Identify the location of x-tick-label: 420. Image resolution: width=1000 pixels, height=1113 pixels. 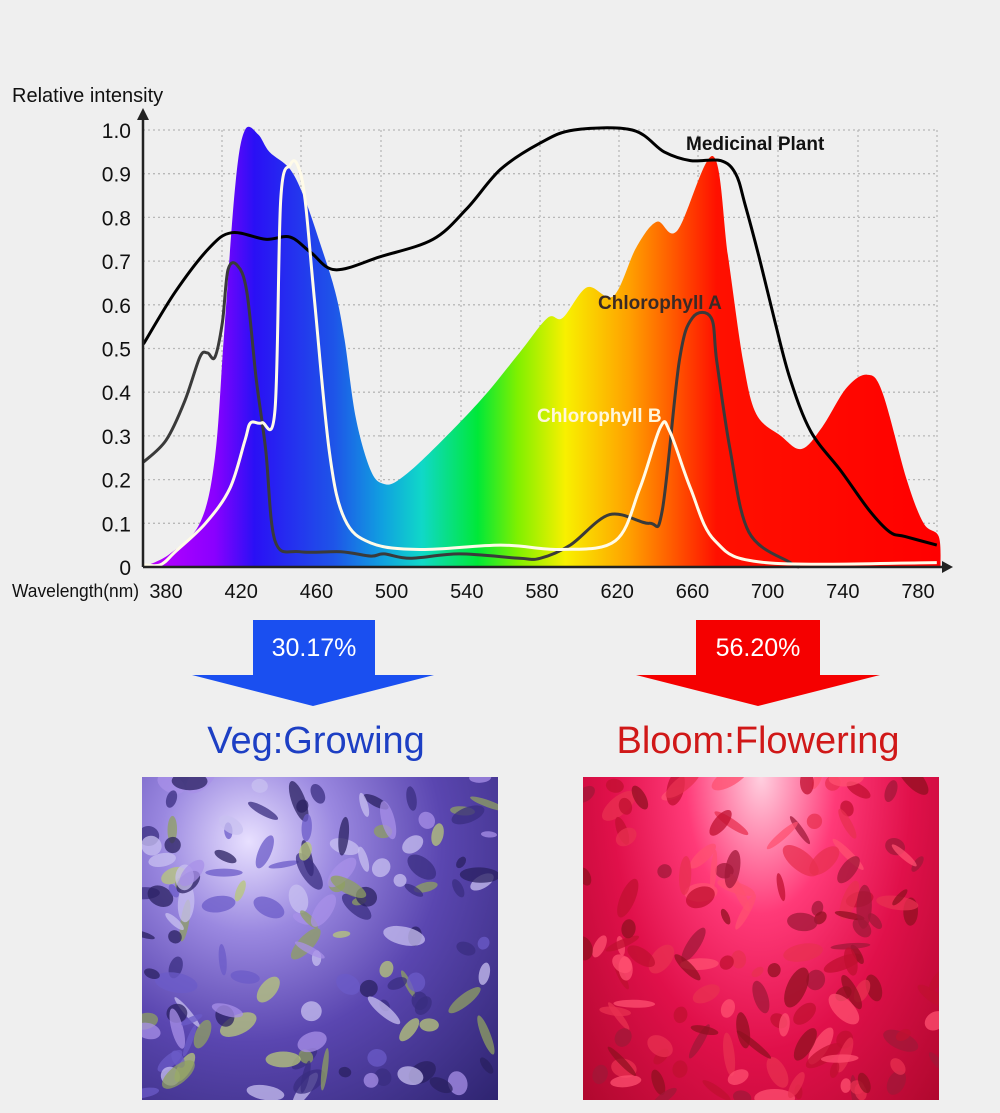
(241, 592).